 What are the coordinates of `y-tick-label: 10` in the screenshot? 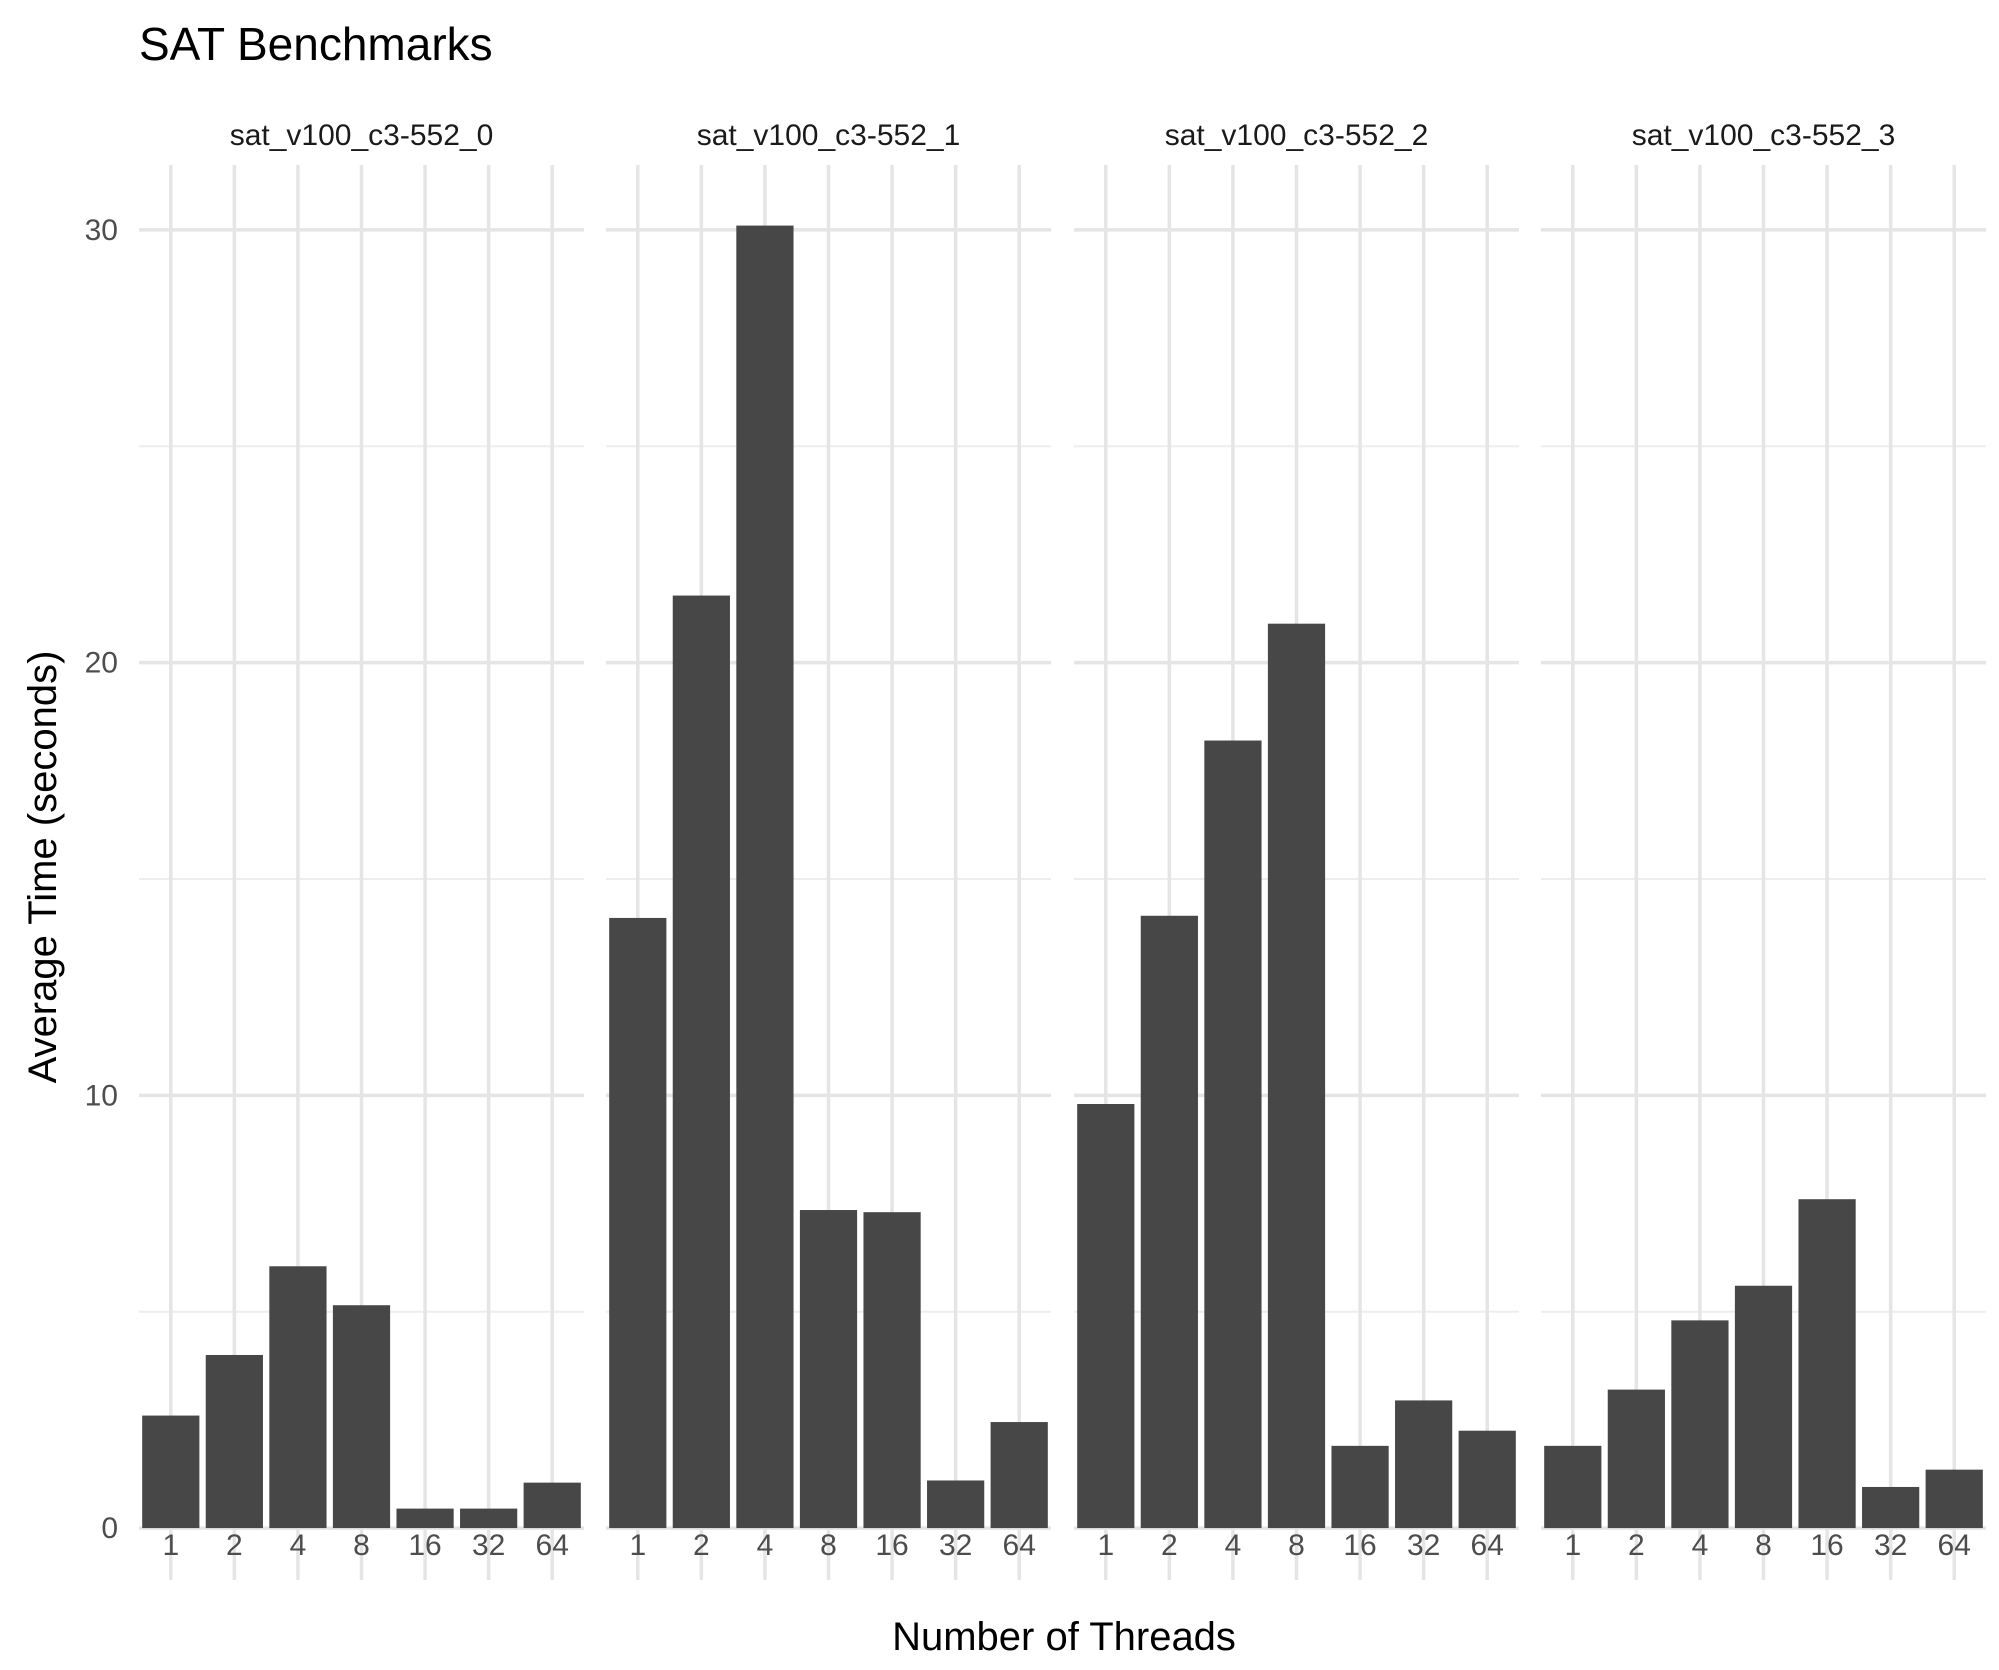 It's located at (101, 1095).